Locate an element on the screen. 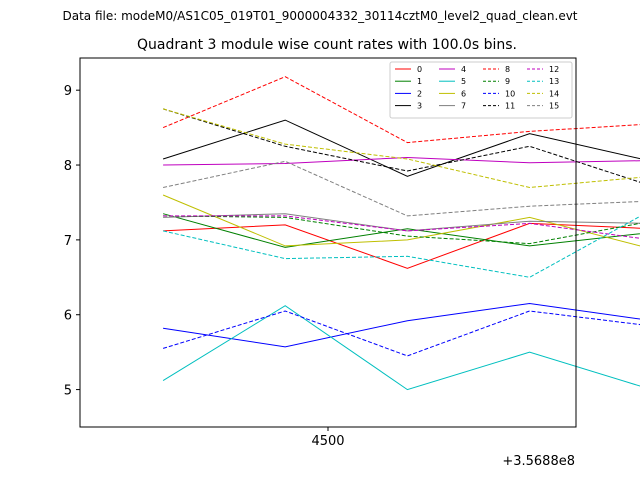 The width and height of the screenshot is (640, 480). legend-label-1: 1 is located at coordinates (419, 81).